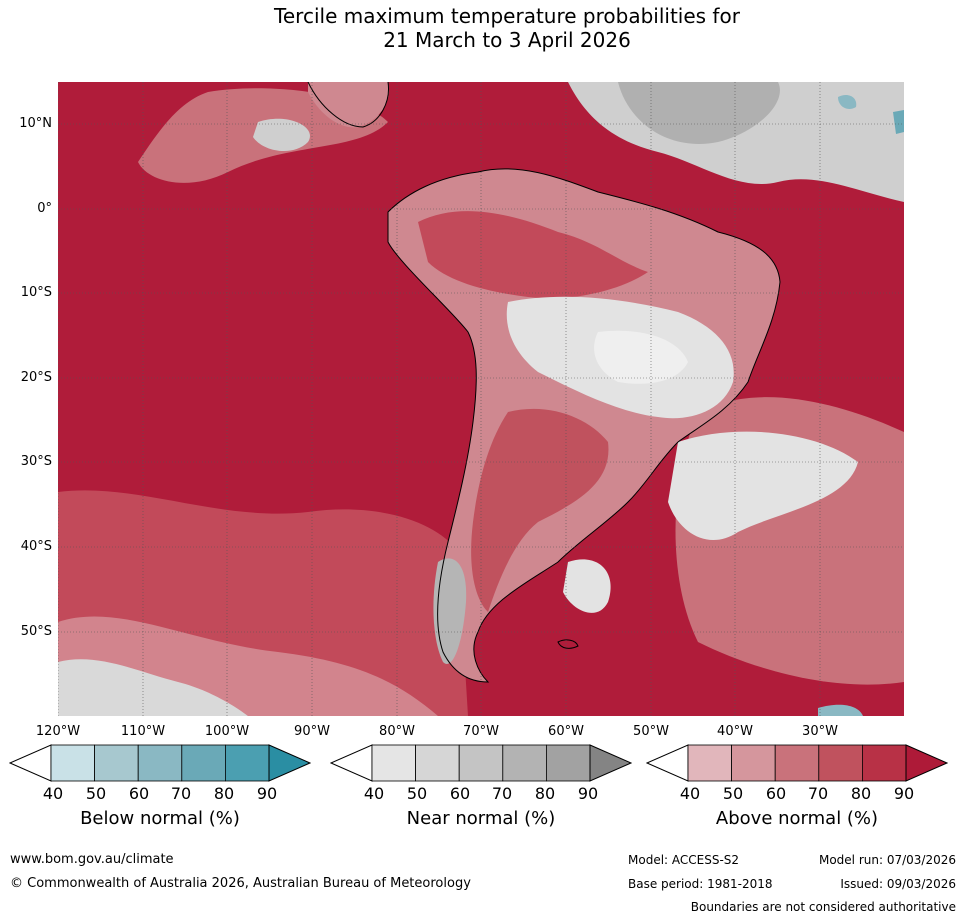 Image resolution: width=965 pixels, height=919 pixels. Describe the element at coordinates (36, 546) in the screenshot. I see `lat-label-40s: 40°S` at that location.